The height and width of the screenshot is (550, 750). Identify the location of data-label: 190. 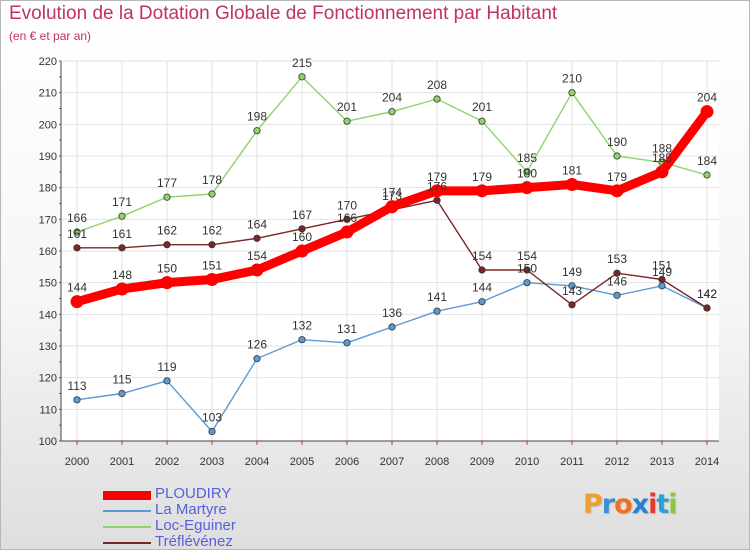
(617, 142).